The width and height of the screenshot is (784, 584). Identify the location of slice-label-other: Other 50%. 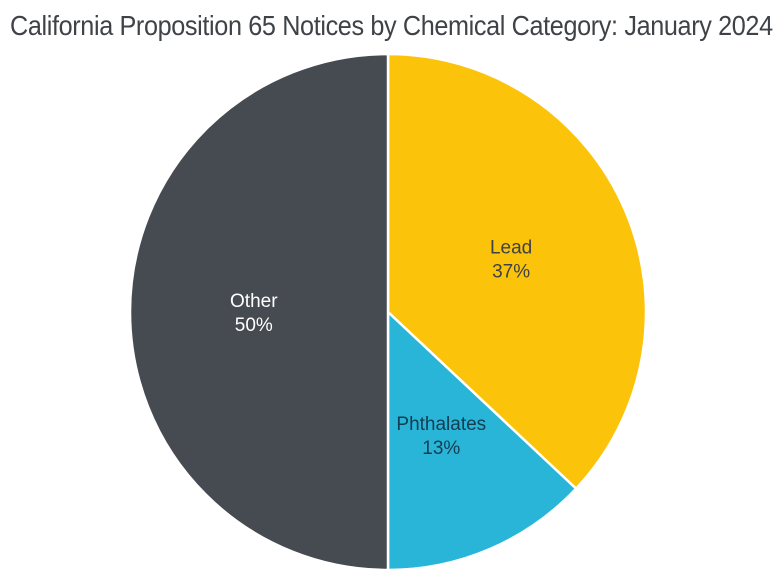
(254, 313).